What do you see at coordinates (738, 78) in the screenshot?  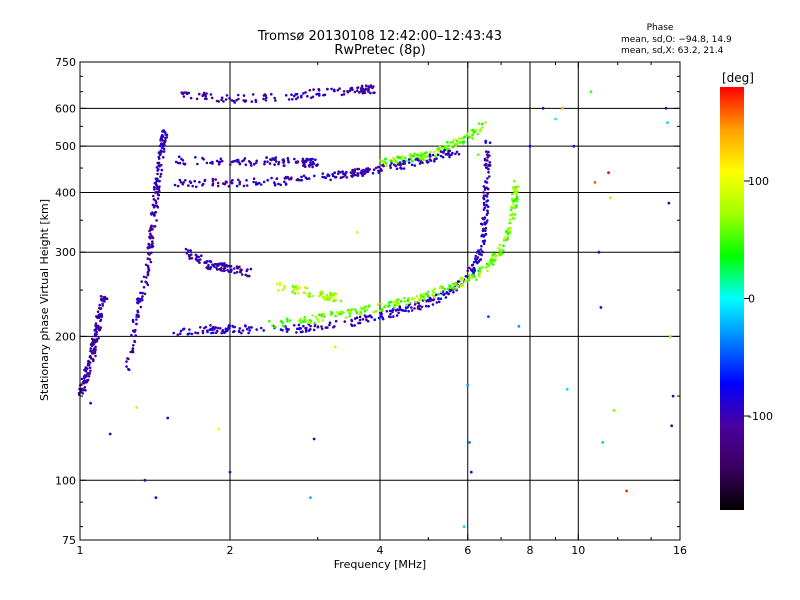 I see `colorbar-label: [deg]` at bounding box center [738, 78].